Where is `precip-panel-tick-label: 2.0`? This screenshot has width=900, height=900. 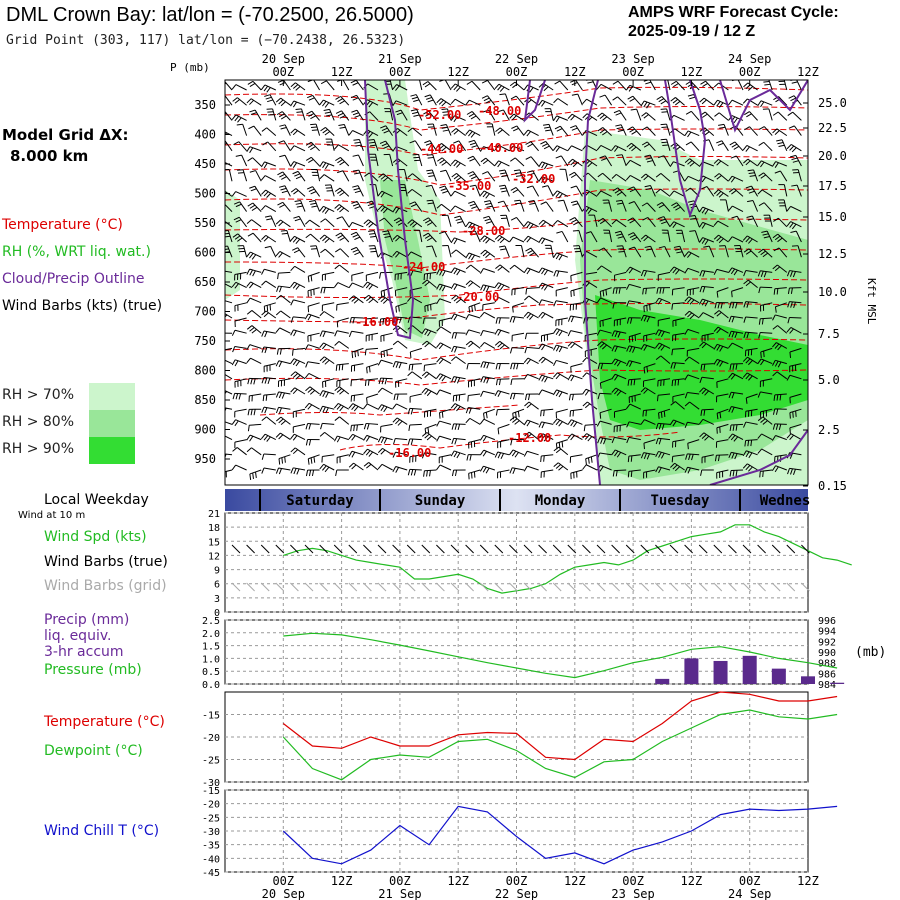
precip-panel-tick-label: 2.0 is located at coordinates (211, 634).